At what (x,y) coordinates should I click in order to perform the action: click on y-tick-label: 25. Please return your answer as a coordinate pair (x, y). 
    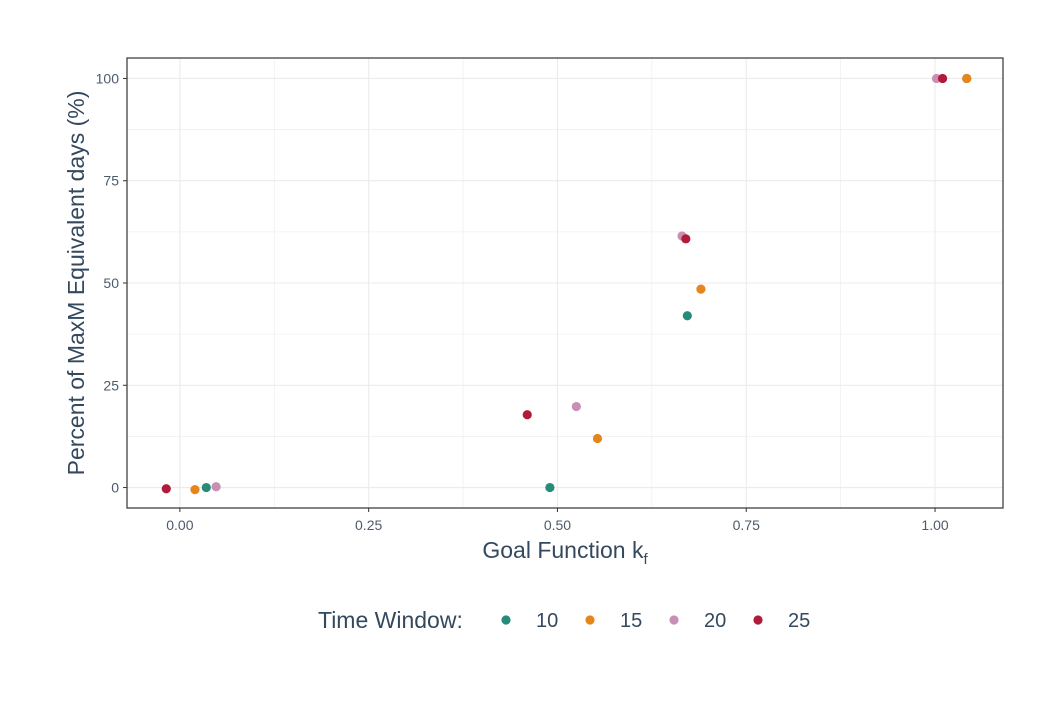
    Looking at the image, I should click on (111, 385).